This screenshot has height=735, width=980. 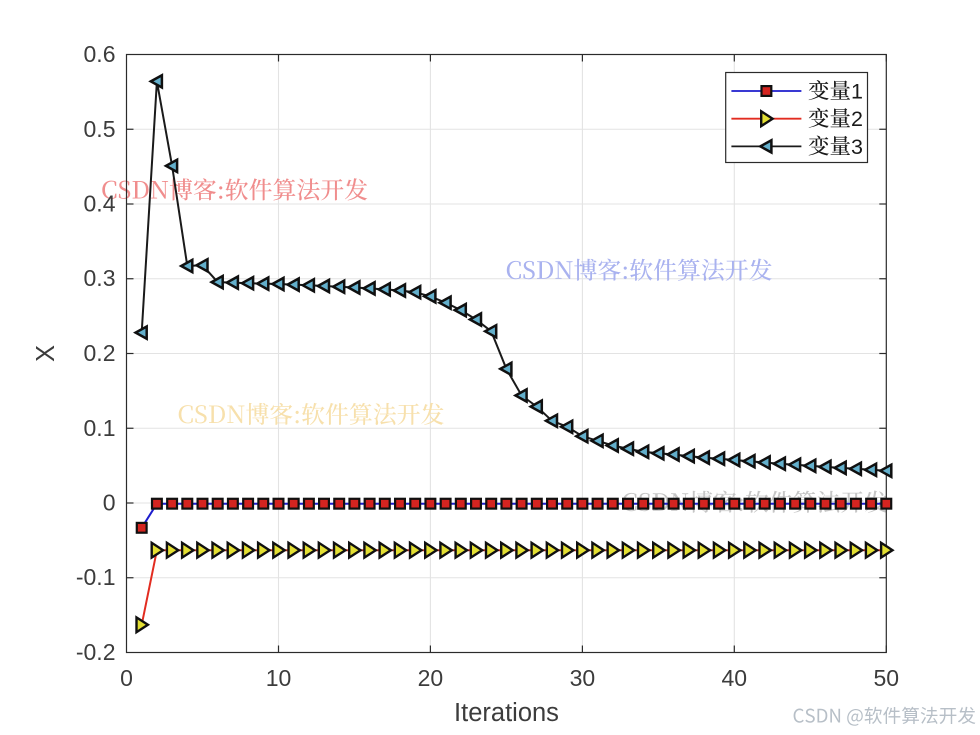 I want to click on svg-text: 10, so click(x=279, y=678).